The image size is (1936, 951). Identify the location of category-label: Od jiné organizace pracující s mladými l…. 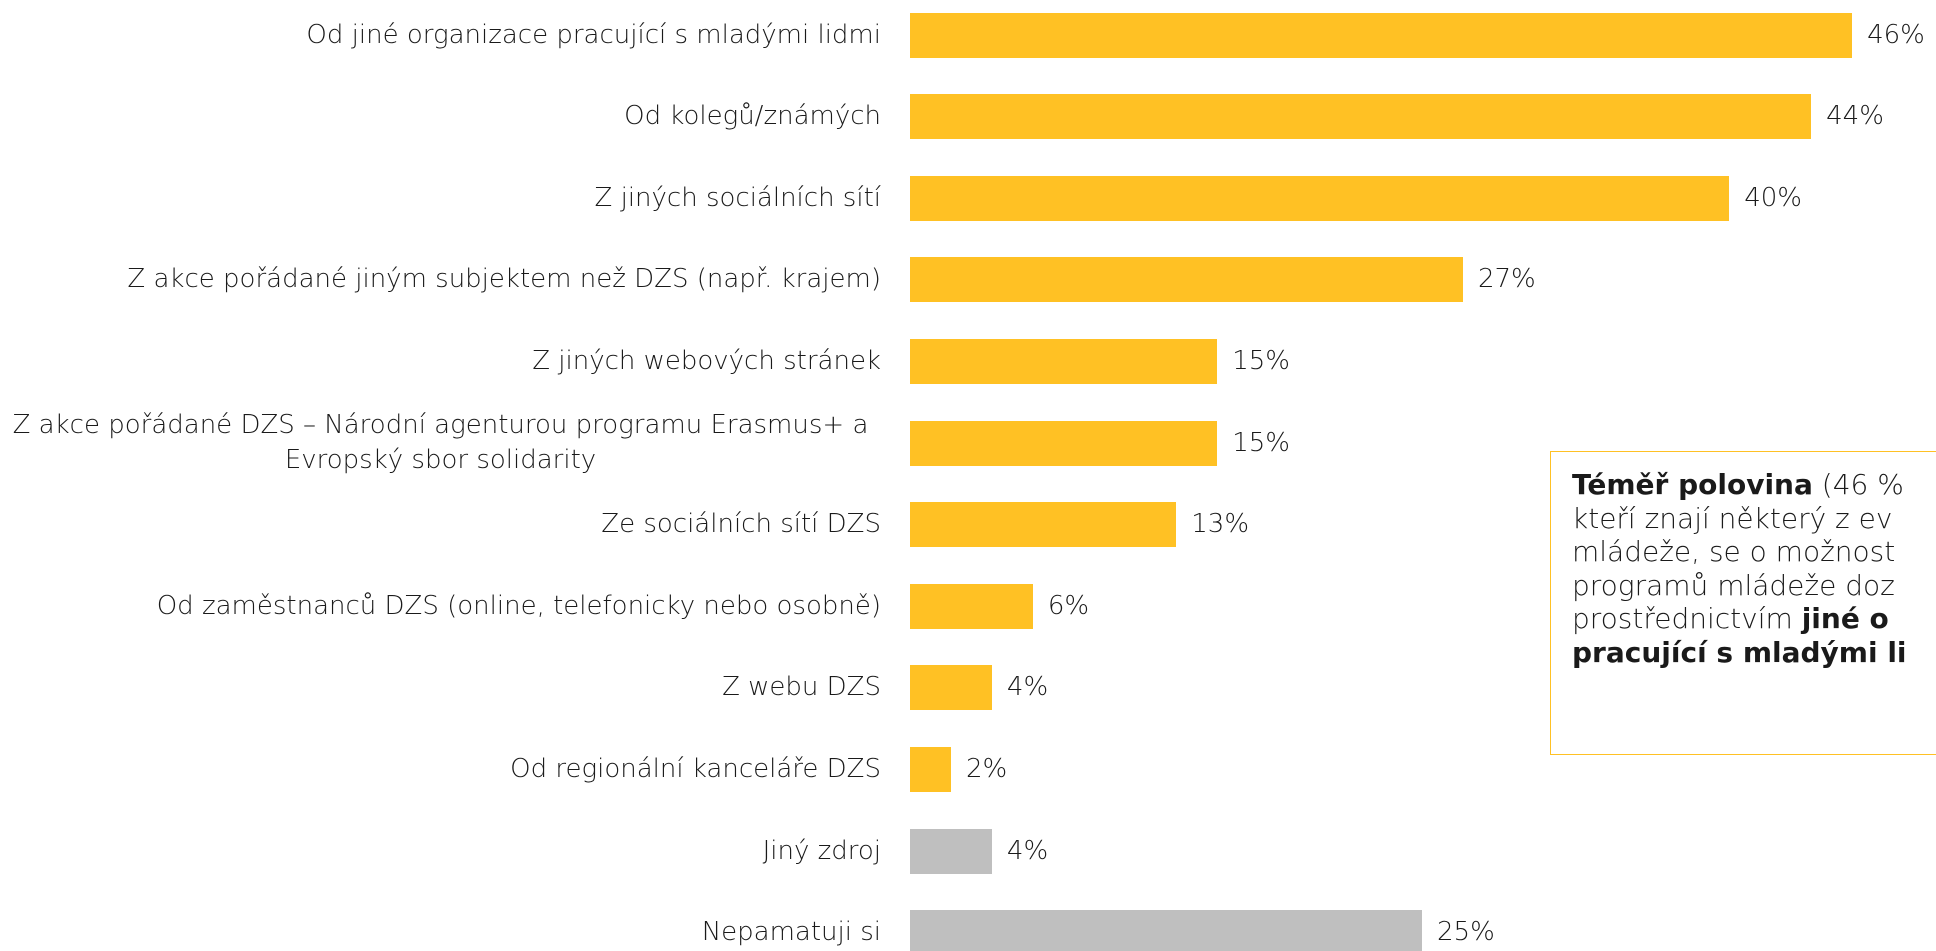
(440, 37).